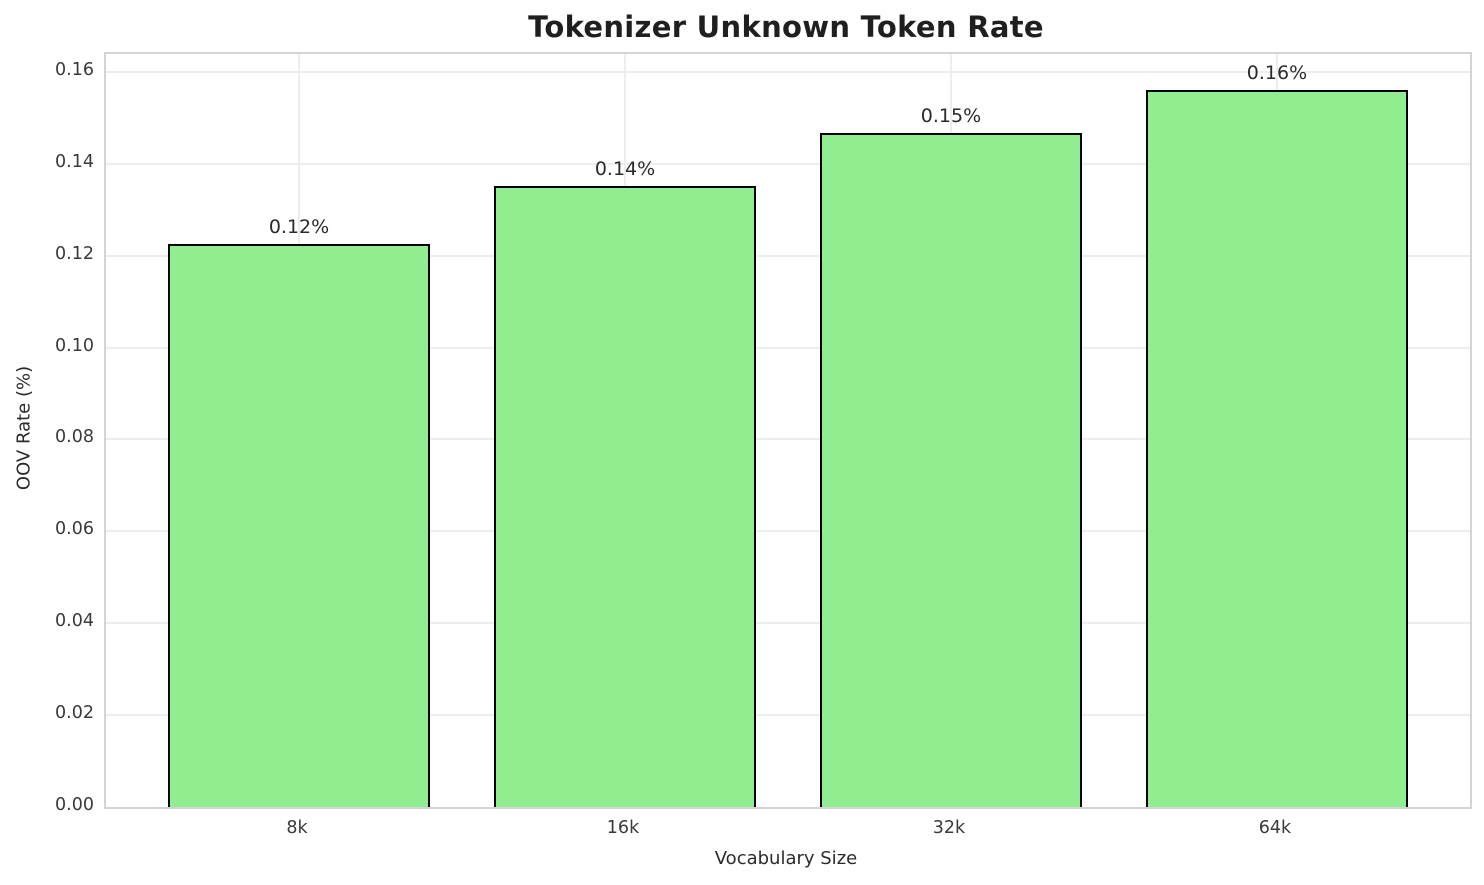 The height and width of the screenshot is (885, 1484). Describe the element at coordinates (1277, 73) in the screenshot. I see `bar-value-label: 0.16%` at that location.